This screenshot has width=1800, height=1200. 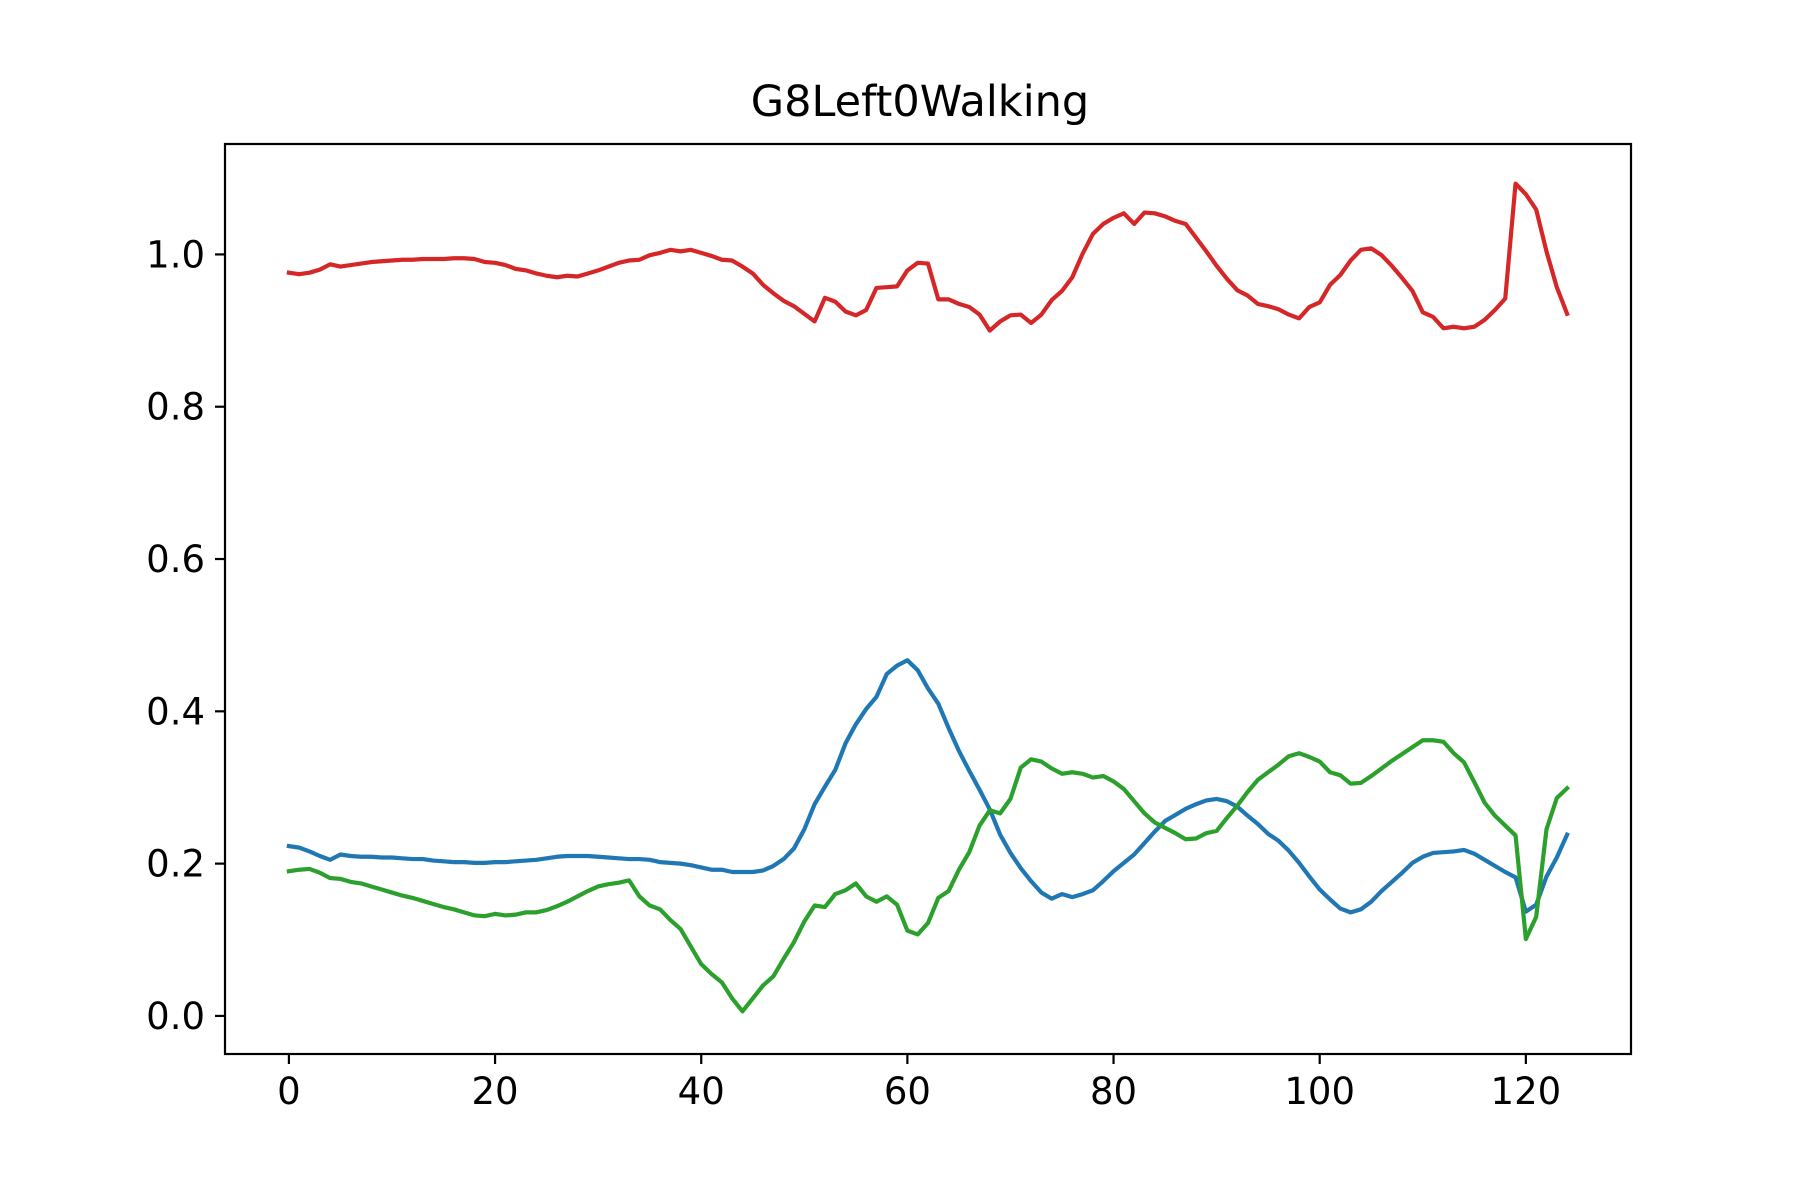 What do you see at coordinates (1113, 1091) in the screenshot?
I see `x-tick-label: 80` at bounding box center [1113, 1091].